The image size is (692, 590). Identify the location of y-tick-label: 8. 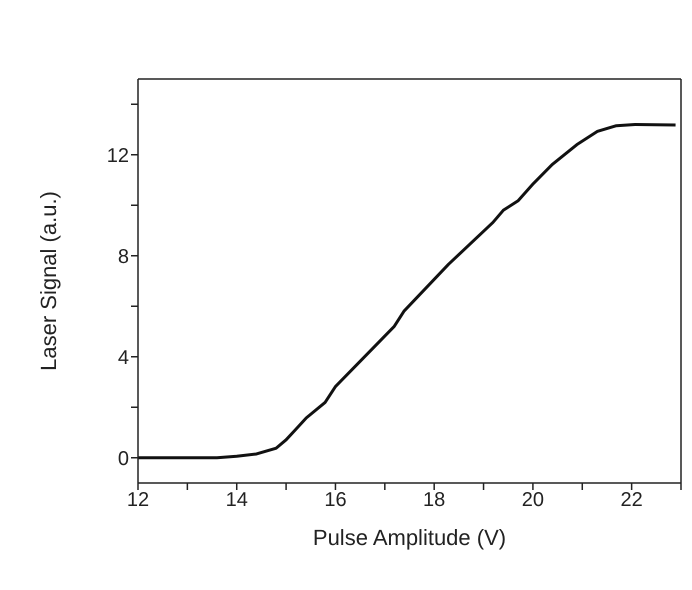
(123, 257).